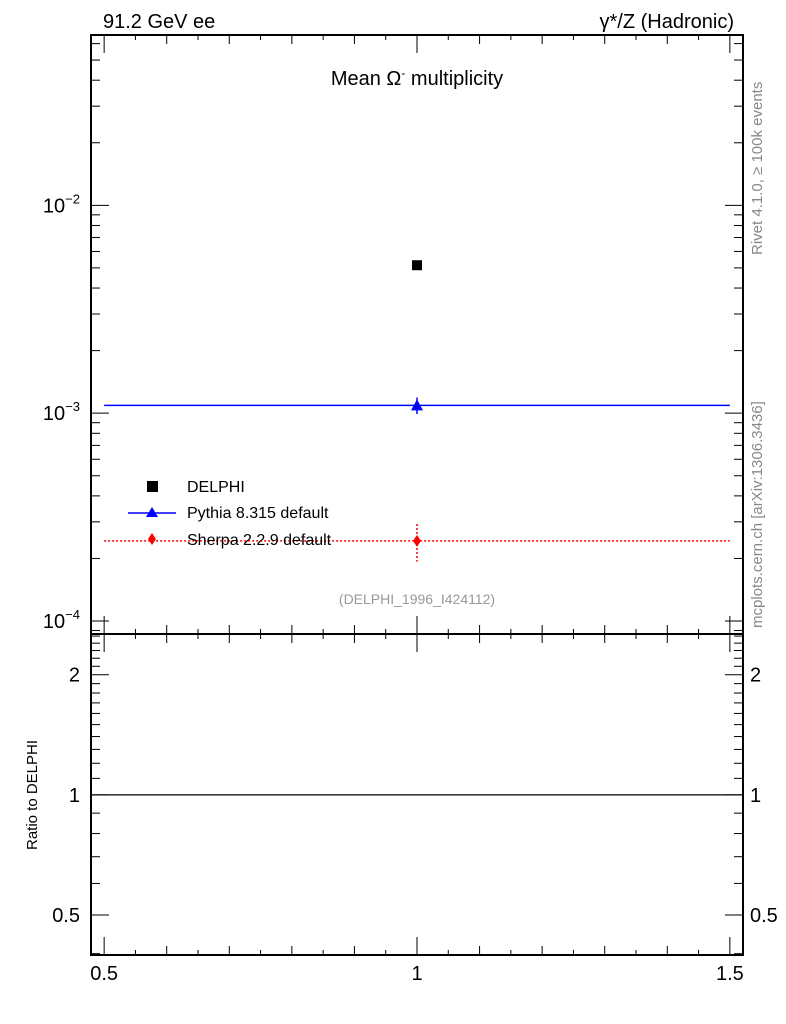  I want to click on x-tick-label: 1, so click(416, 974).